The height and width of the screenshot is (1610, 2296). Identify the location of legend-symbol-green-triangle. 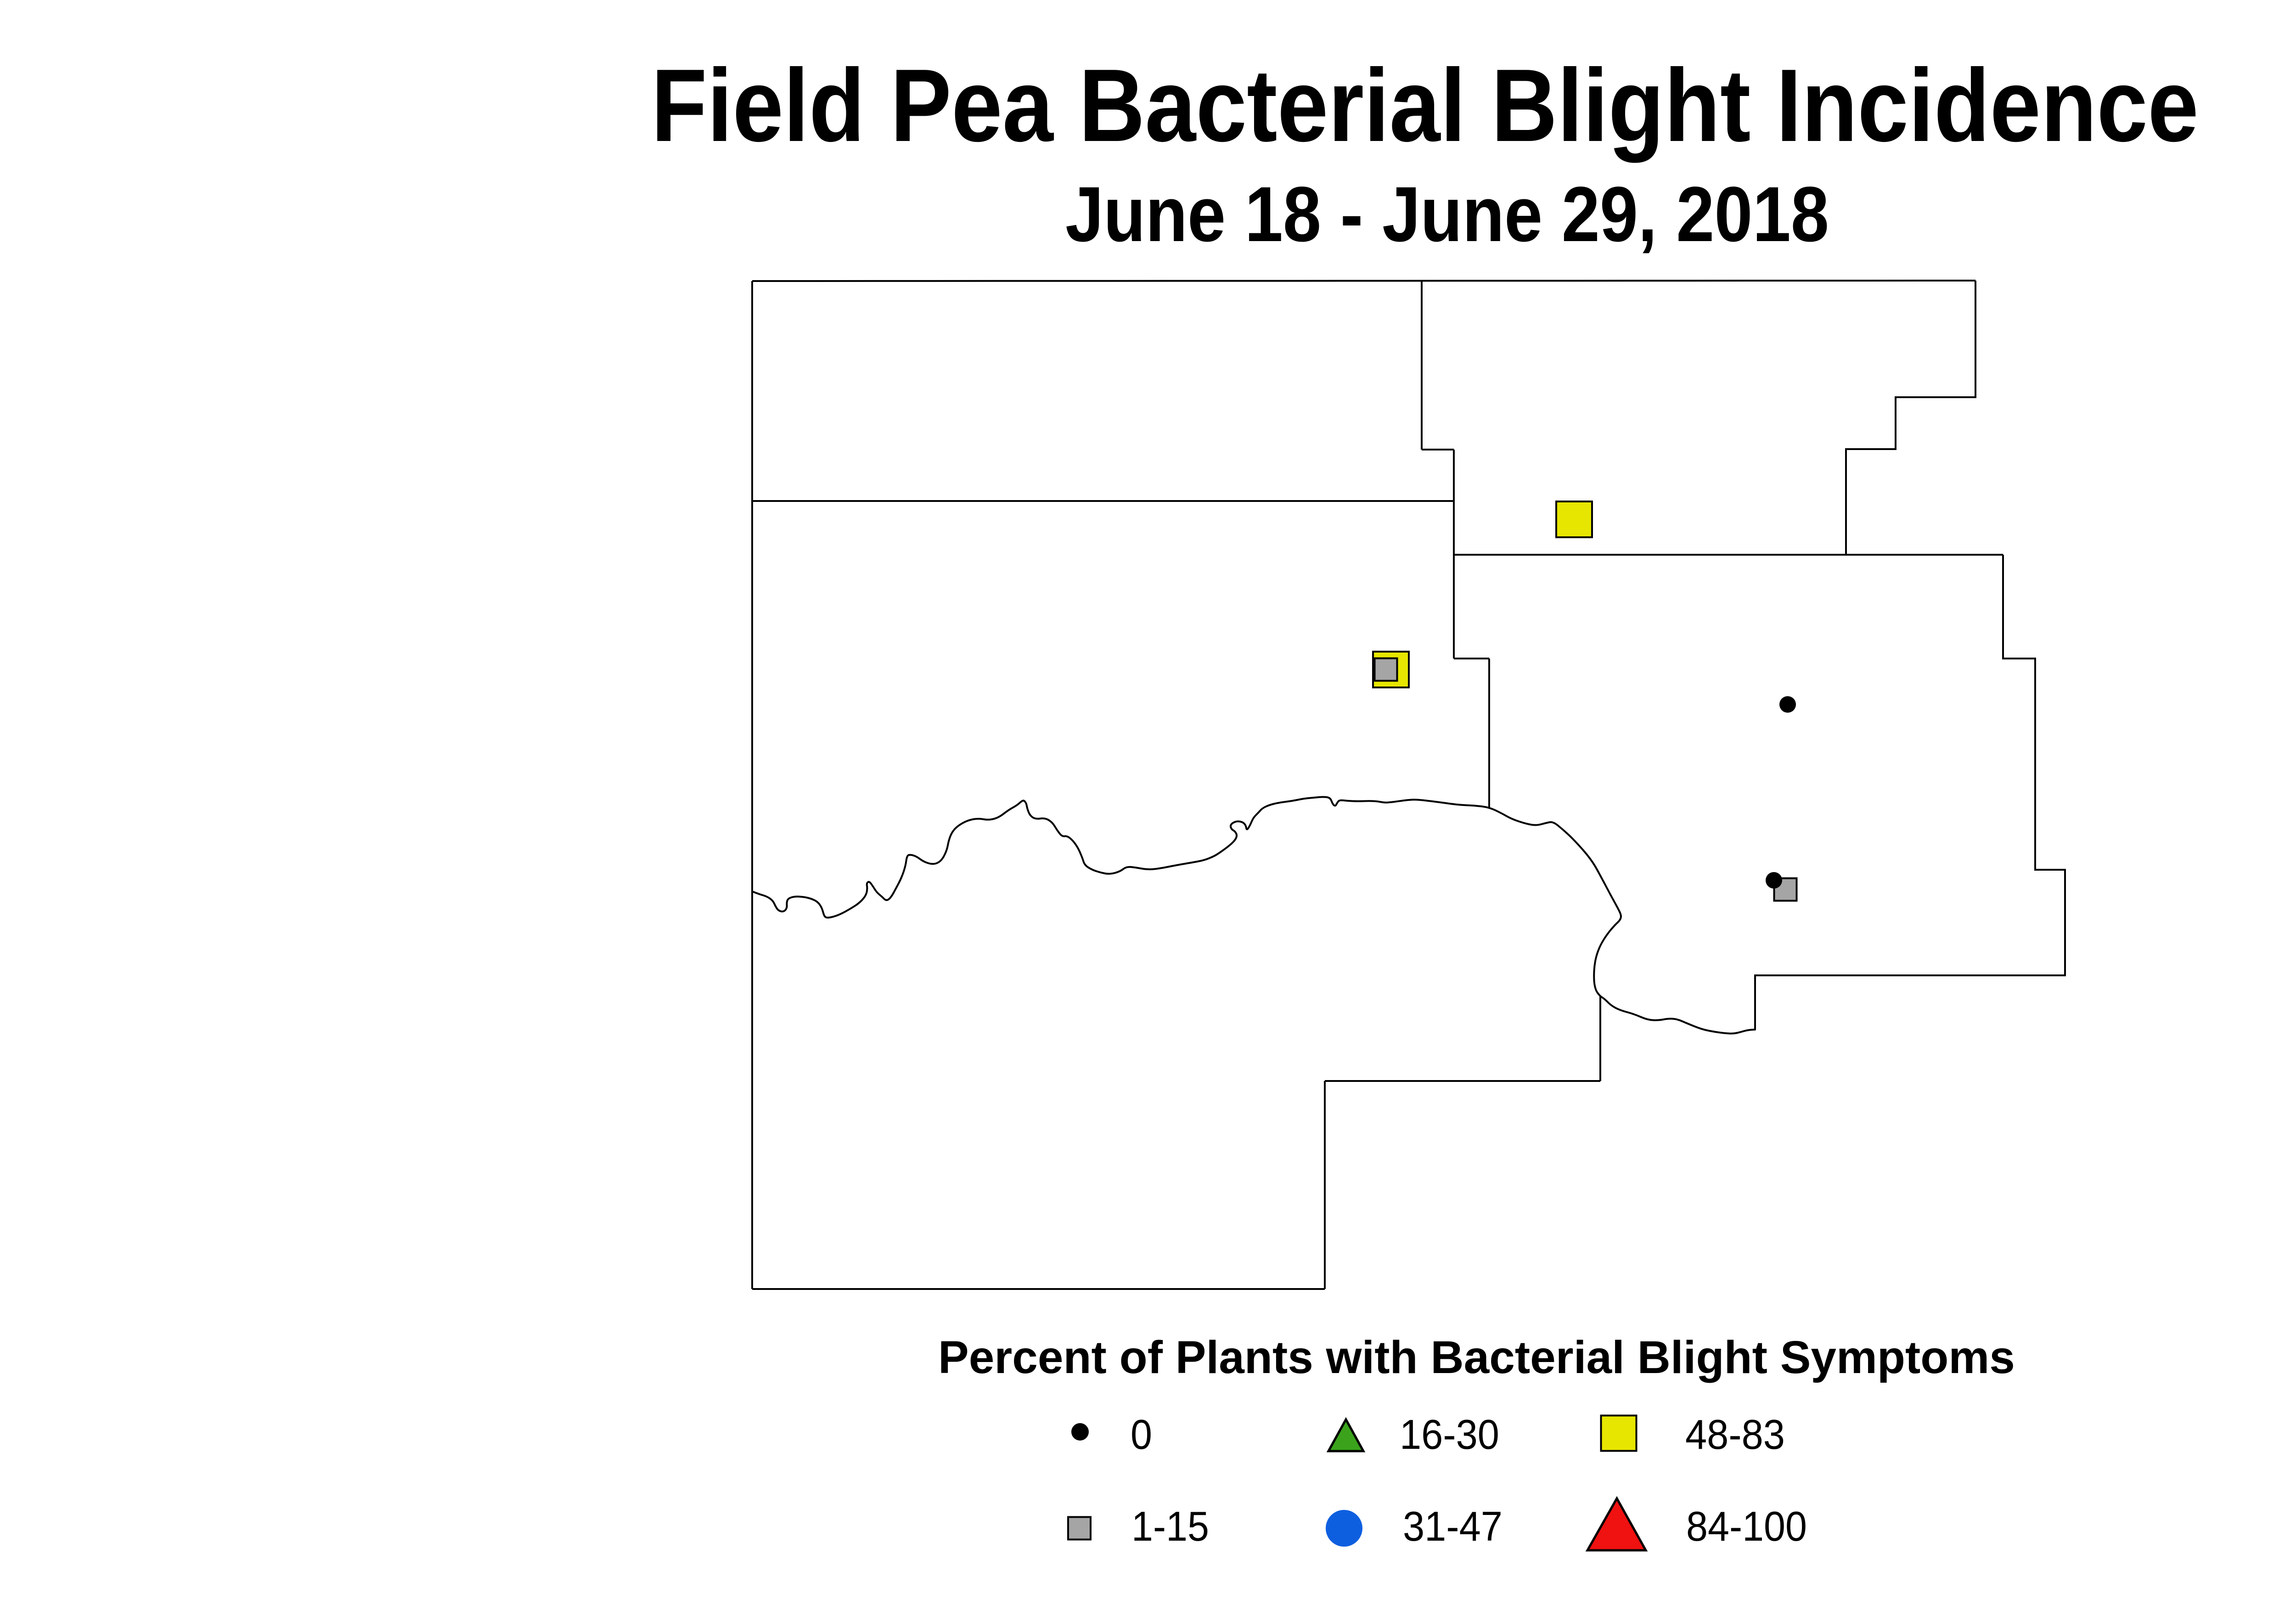
(1346, 1435).